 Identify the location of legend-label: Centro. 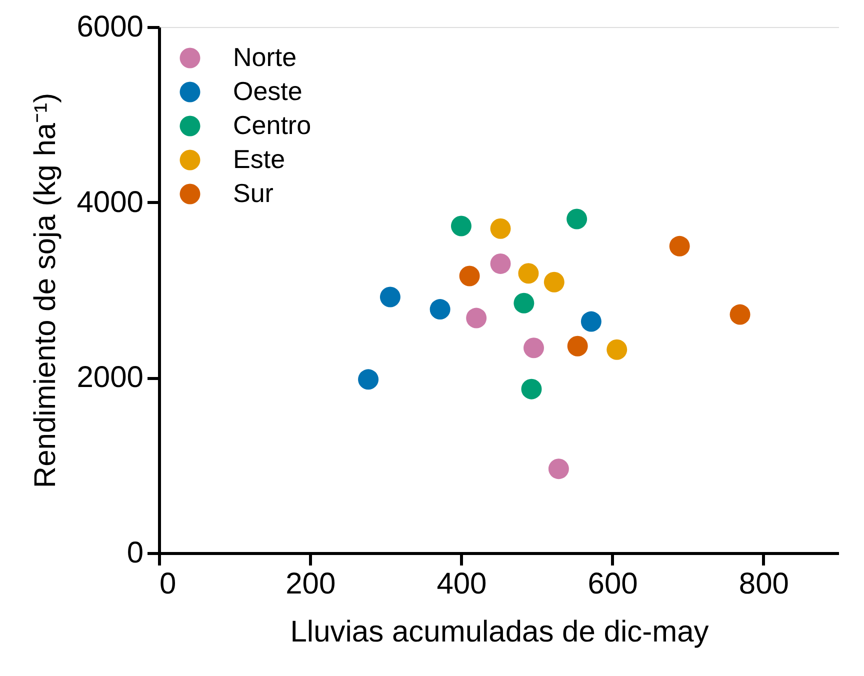
(272, 125).